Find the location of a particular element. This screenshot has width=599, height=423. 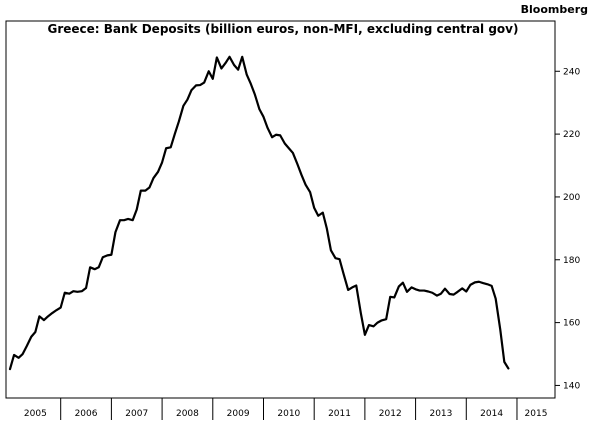

x-tick-label: 2012 is located at coordinates (390, 414).